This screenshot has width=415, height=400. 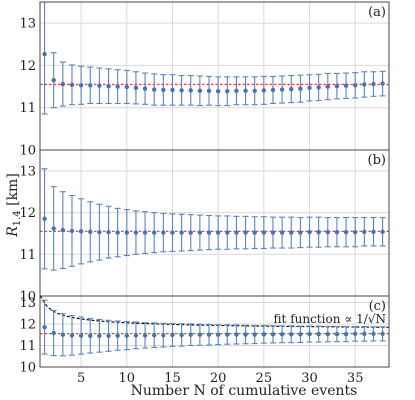 I want to click on panel-label: (a), so click(x=377, y=12).